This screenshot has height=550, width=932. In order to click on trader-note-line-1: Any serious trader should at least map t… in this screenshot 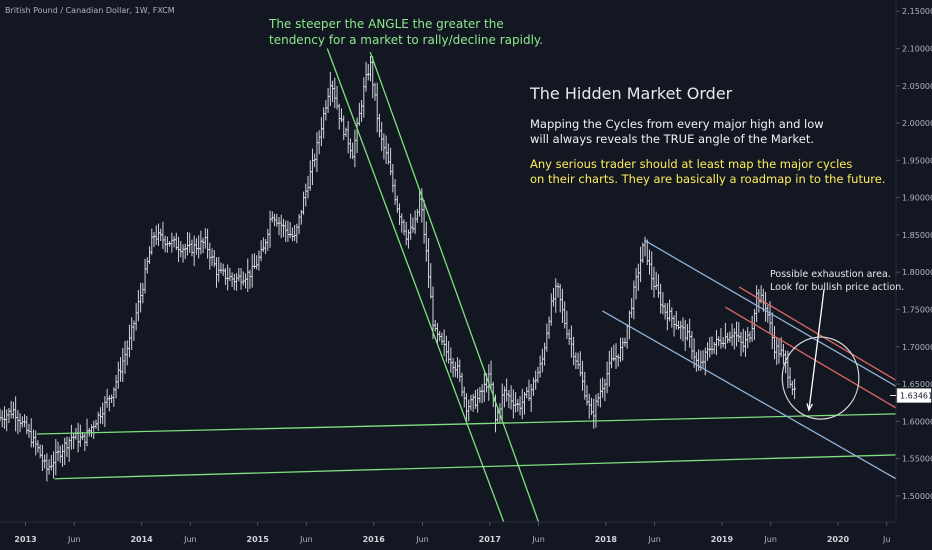, I will do `click(691, 164)`.